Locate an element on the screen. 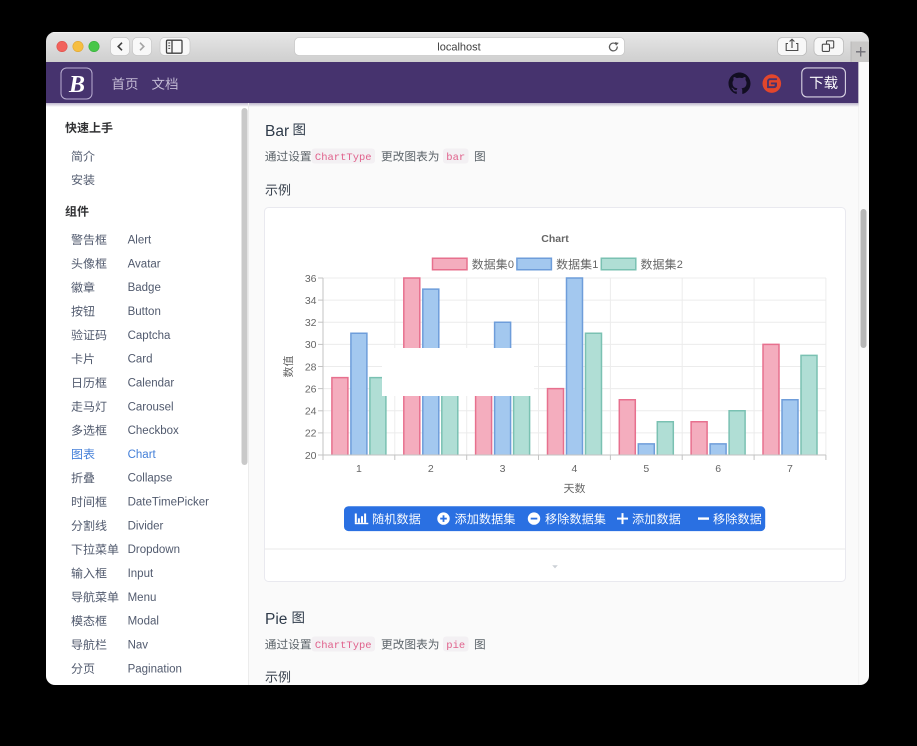 The image size is (917, 746). svg-text: Bar is located at coordinates (277, 131).